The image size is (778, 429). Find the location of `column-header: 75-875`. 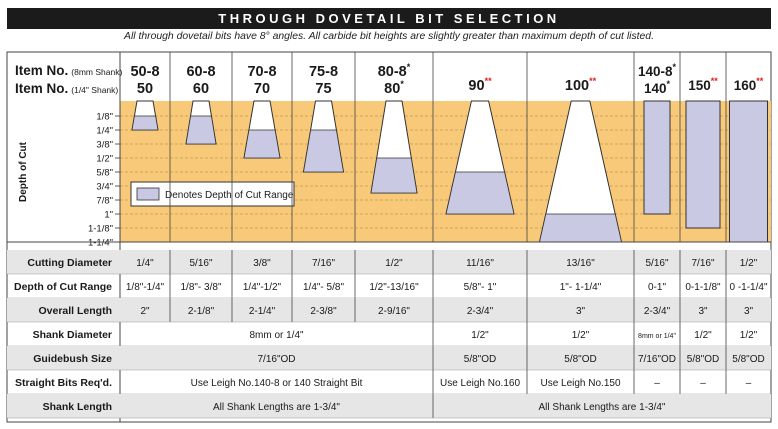

column-header: 75-875 is located at coordinates (323, 80).